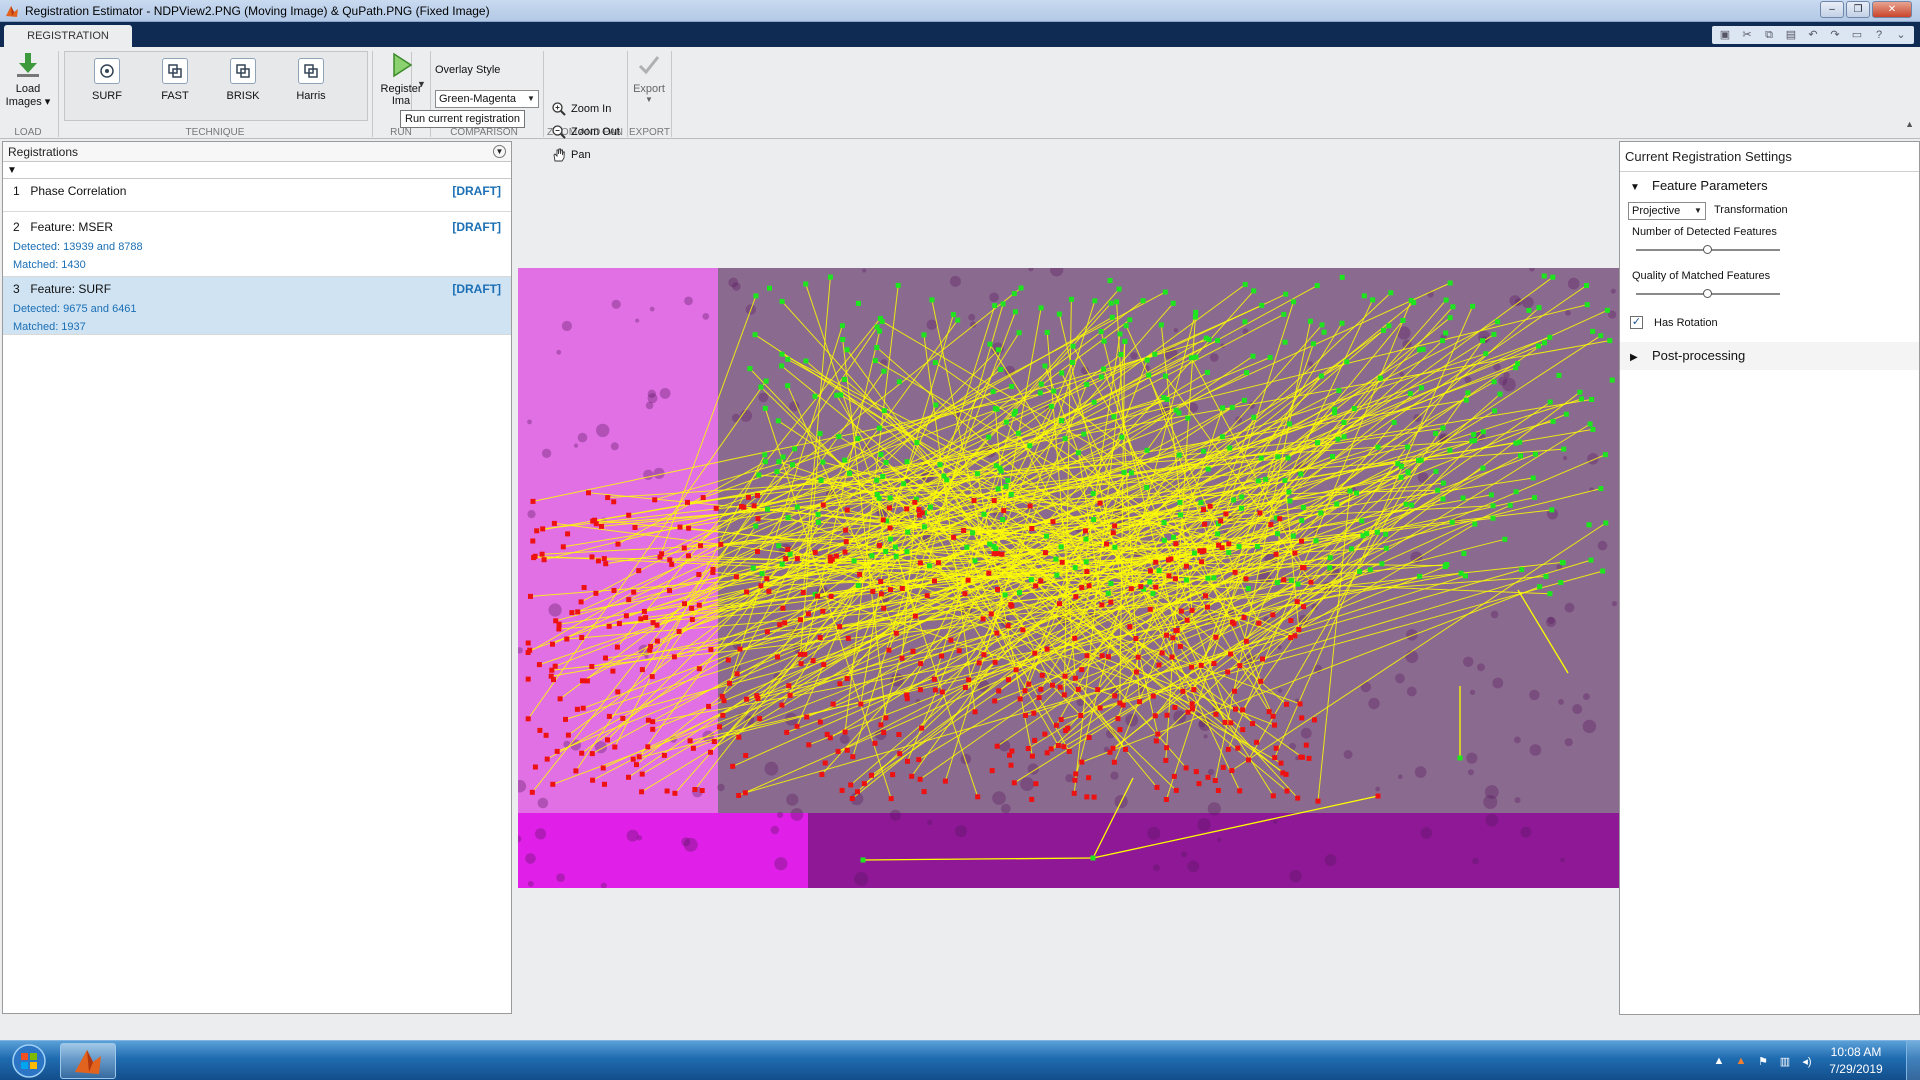  Describe the element at coordinates (68, 36) in the screenshot. I see `tab-registration: REGISTRATION` at that location.